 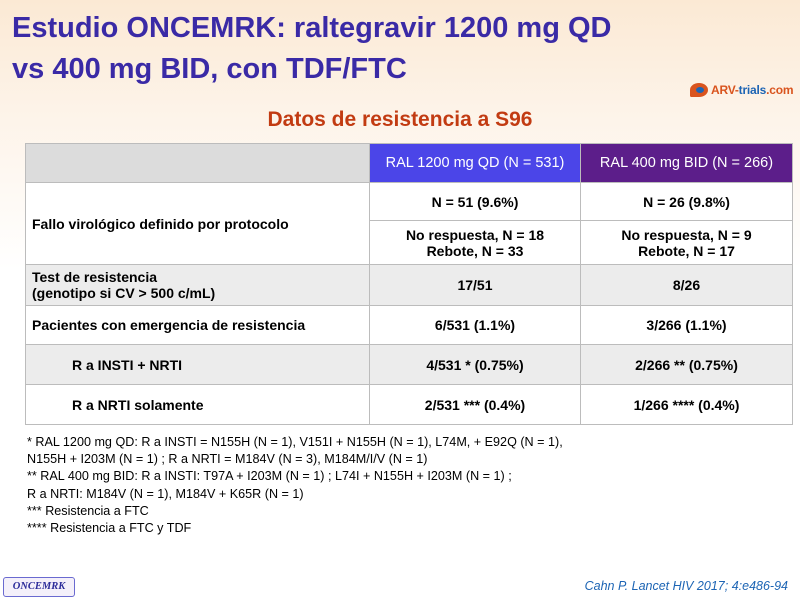 I want to click on row-label-nrti-only: R a NRTI solamente, so click(x=197, y=404).